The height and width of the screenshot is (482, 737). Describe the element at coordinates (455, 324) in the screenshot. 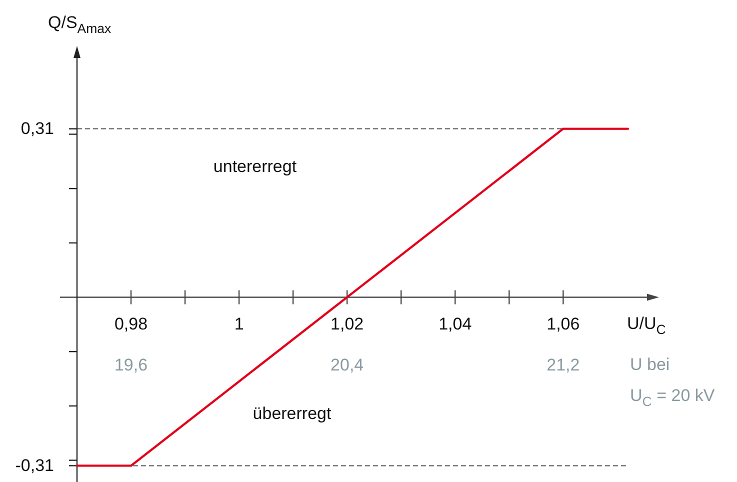

I see `x-tick-label: 1,04` at that location.